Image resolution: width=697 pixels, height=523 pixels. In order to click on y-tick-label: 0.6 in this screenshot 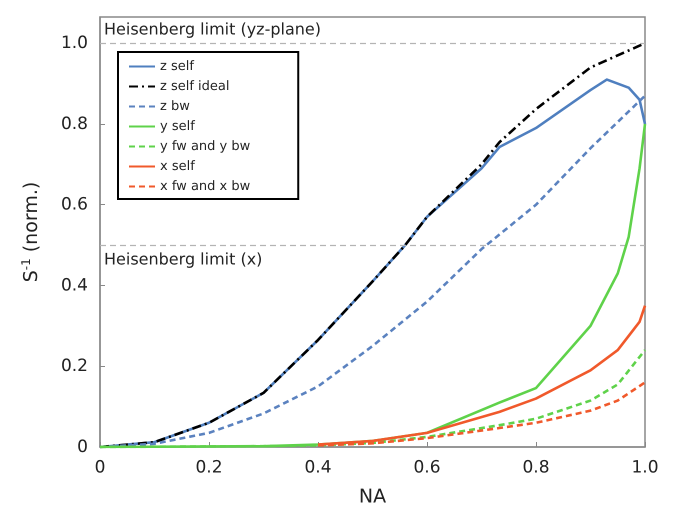, I will do `click(74, 204)`.